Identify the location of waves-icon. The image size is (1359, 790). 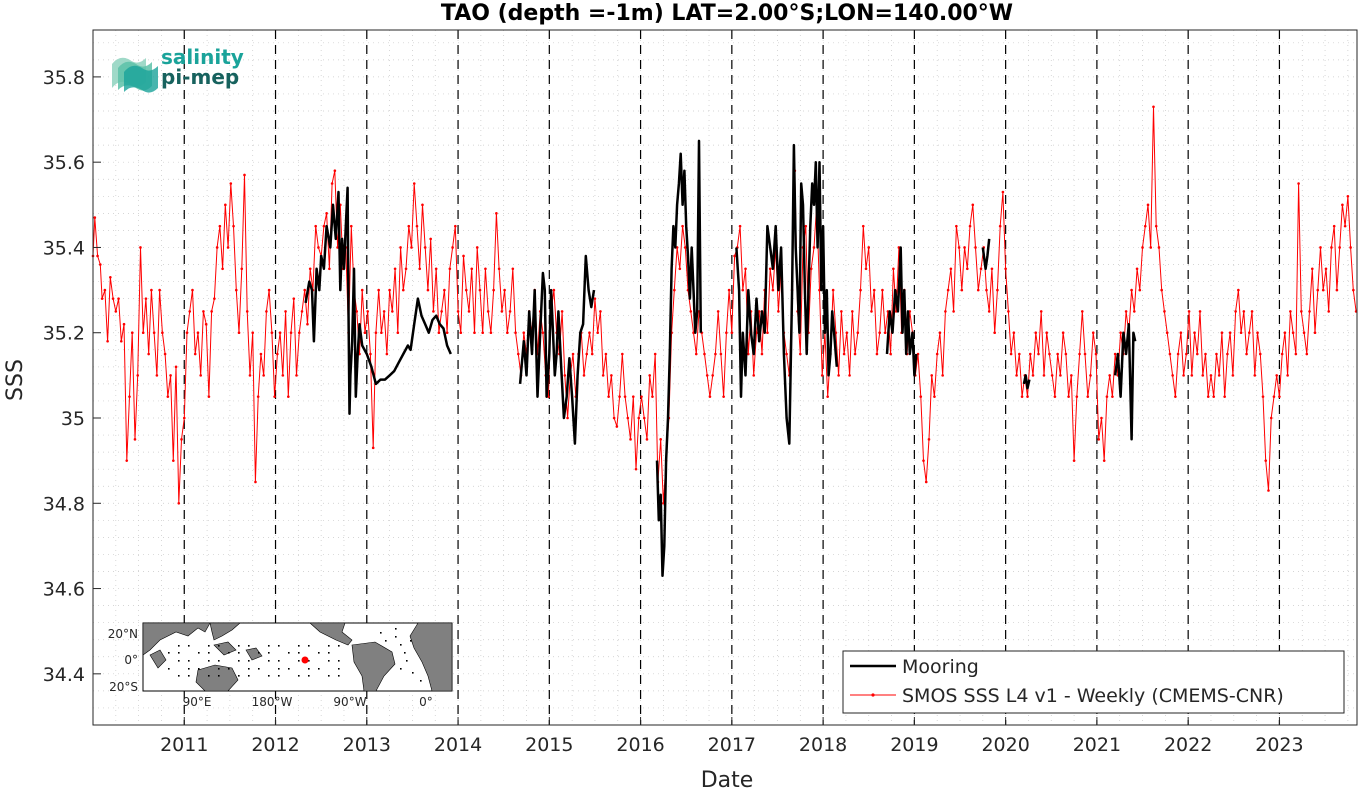
(135, 75).